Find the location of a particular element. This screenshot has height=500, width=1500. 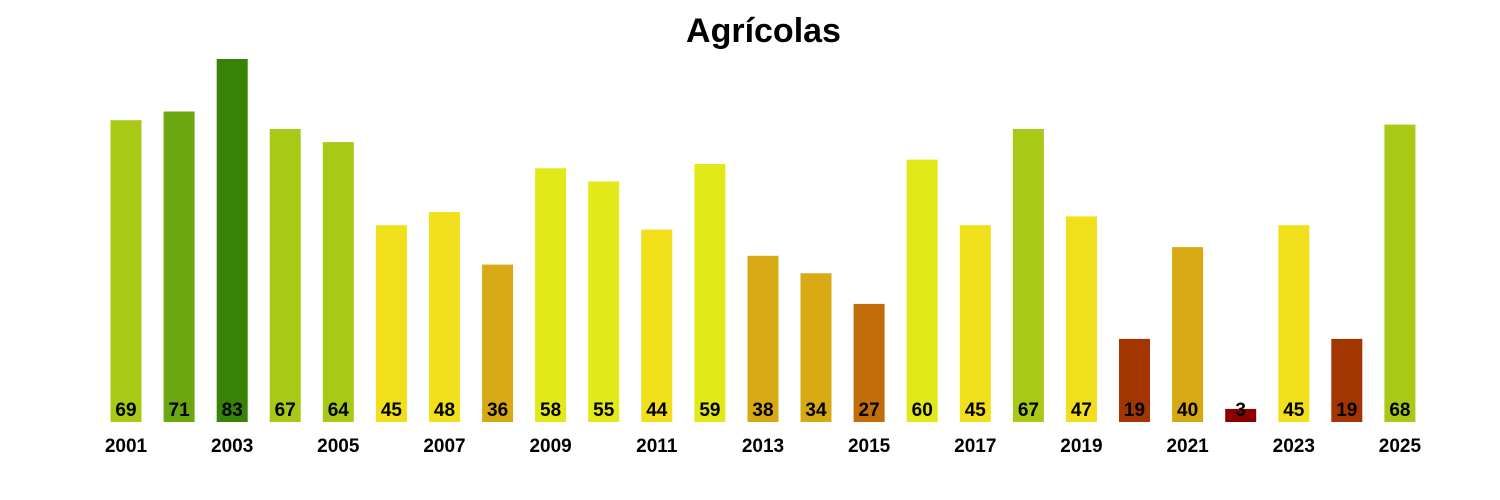

value-label-2016: 60 is located at coordinates (922, 410).